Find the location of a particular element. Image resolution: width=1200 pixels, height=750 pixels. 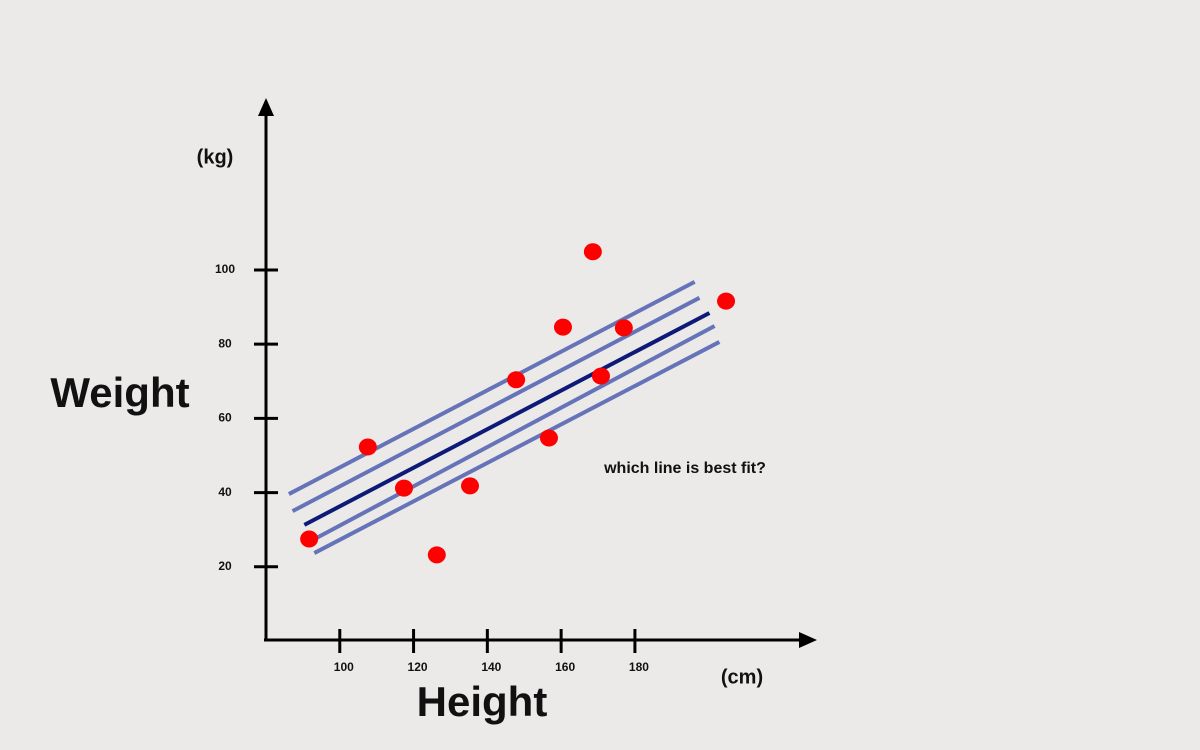

y-tick-label: 20 is located at coordinates (225, 566).